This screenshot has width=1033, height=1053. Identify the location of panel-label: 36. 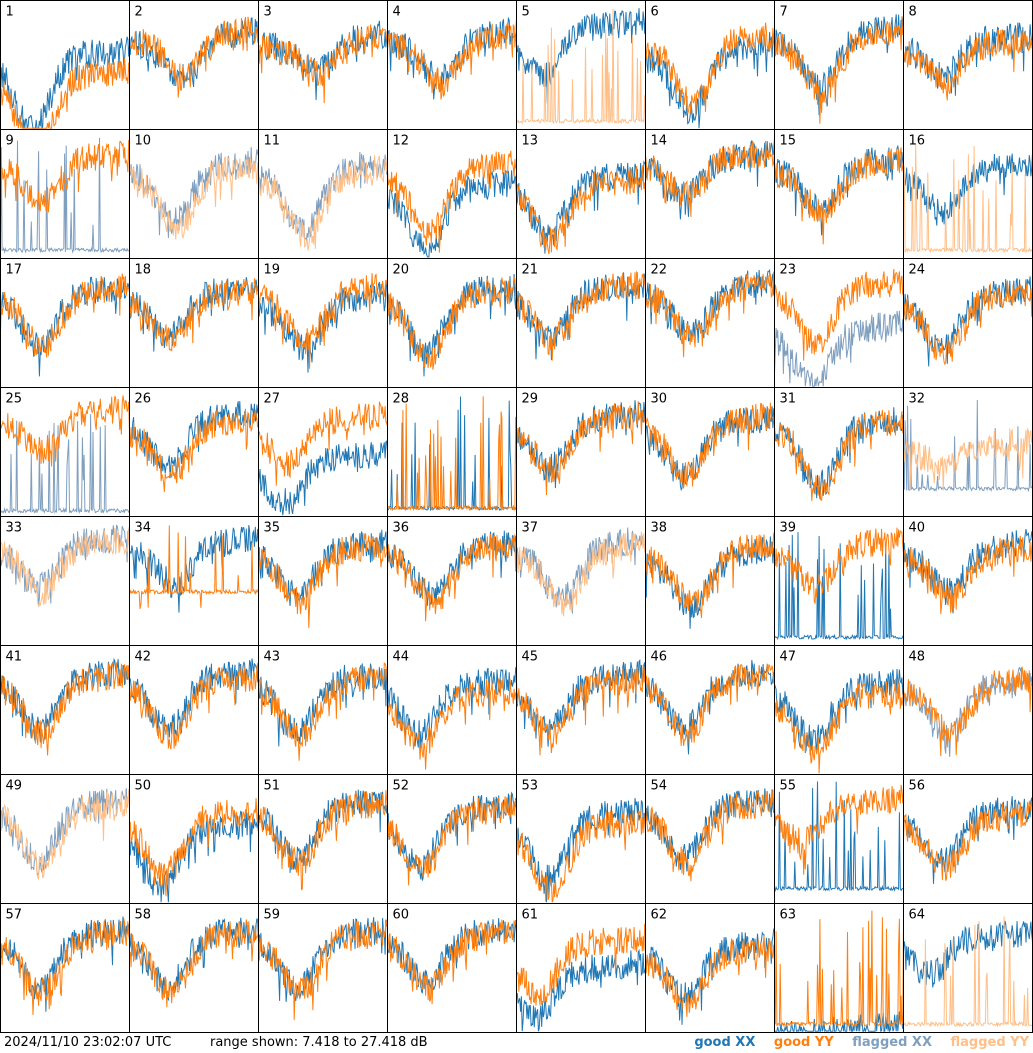
(401, 528).